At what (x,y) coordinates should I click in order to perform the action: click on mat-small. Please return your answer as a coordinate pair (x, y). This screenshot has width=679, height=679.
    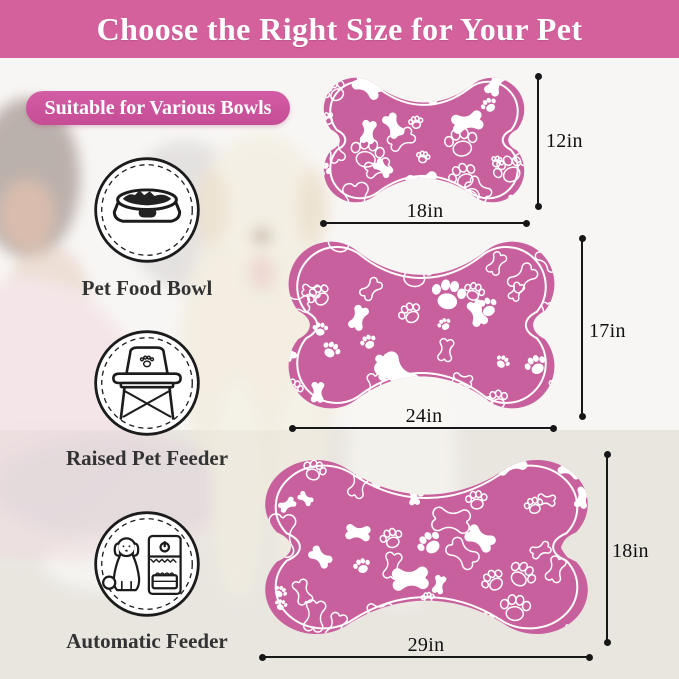
    Looking at the image, I should click on (424, 140).